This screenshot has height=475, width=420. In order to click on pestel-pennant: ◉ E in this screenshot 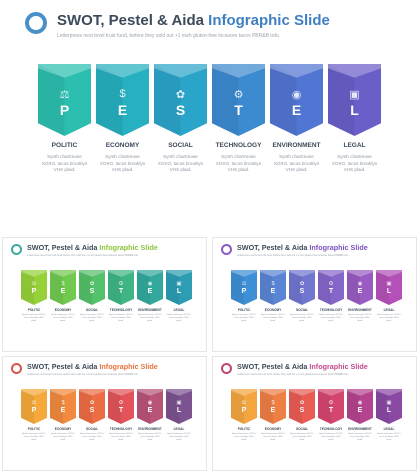, I will do `click(150, 287)`.